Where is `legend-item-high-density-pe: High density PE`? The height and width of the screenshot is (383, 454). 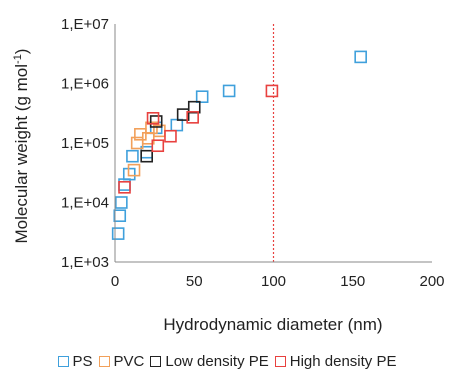
legend-item-high-density-pe: High density PE is located at coordinates (335, 361).